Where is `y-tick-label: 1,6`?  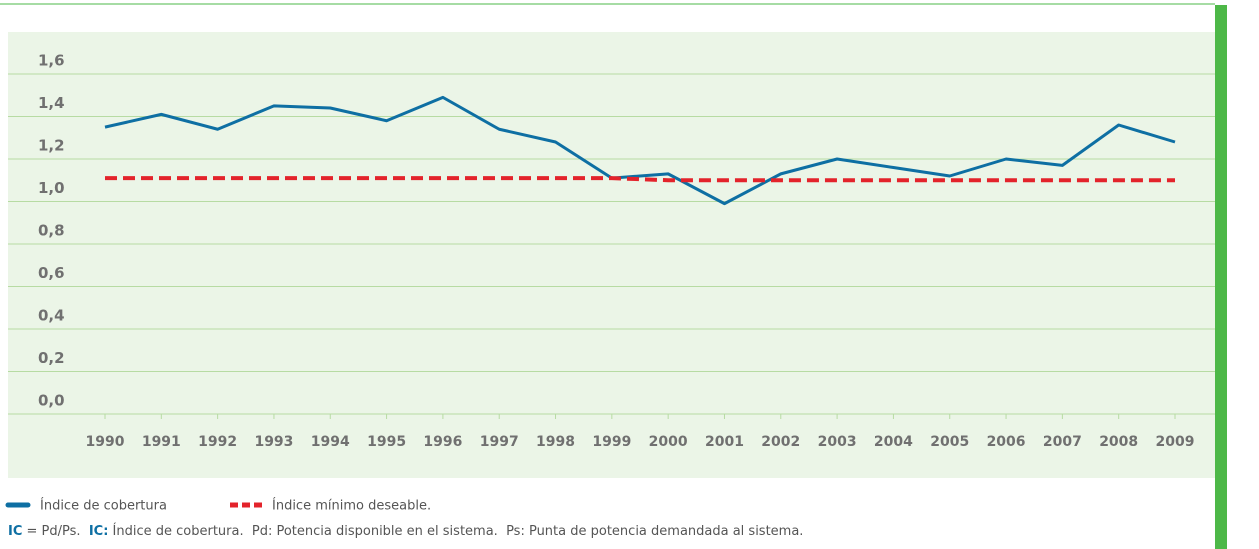 y-tick-label: 1,6 is located at coordinates (51, 61).